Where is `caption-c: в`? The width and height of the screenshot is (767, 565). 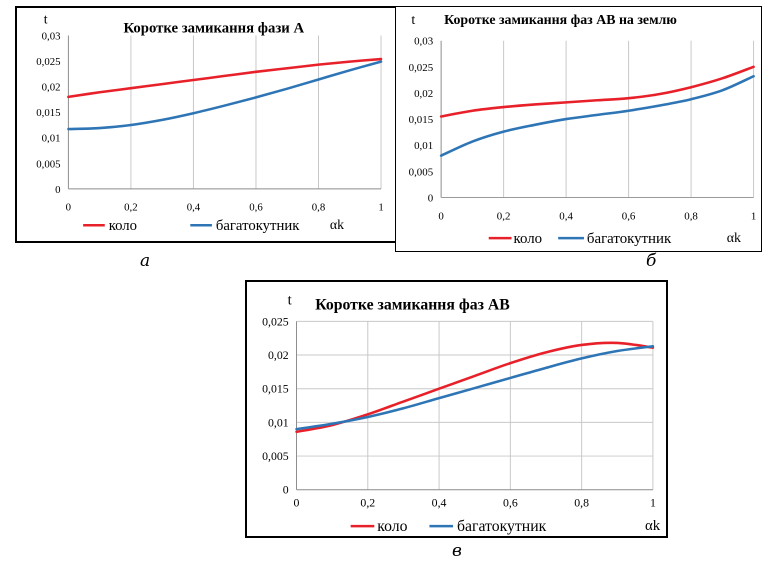 caption-c: в is located at coordinates (457, 551).